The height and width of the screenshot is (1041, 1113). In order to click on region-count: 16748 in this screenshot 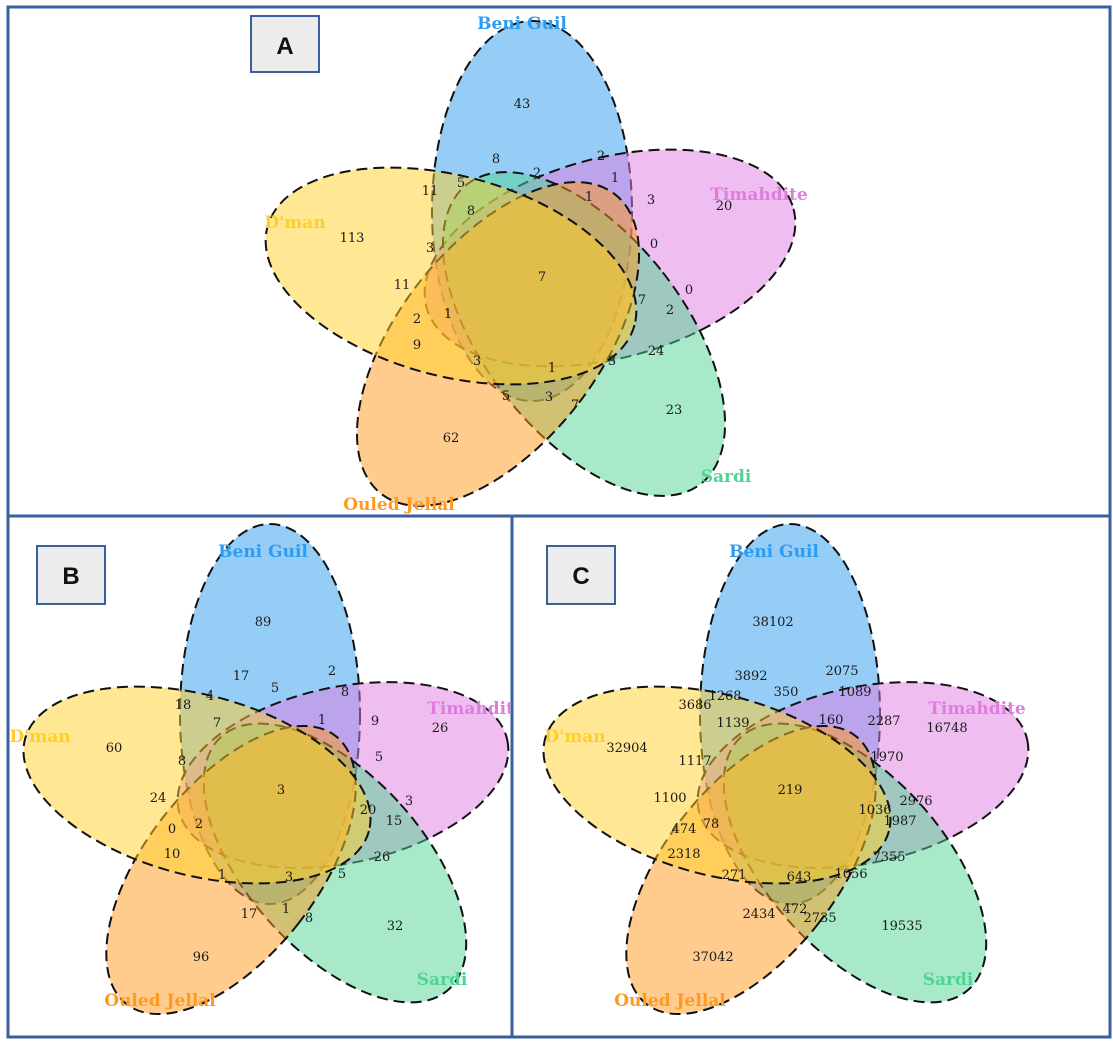, I will do `click(946, 728)`.